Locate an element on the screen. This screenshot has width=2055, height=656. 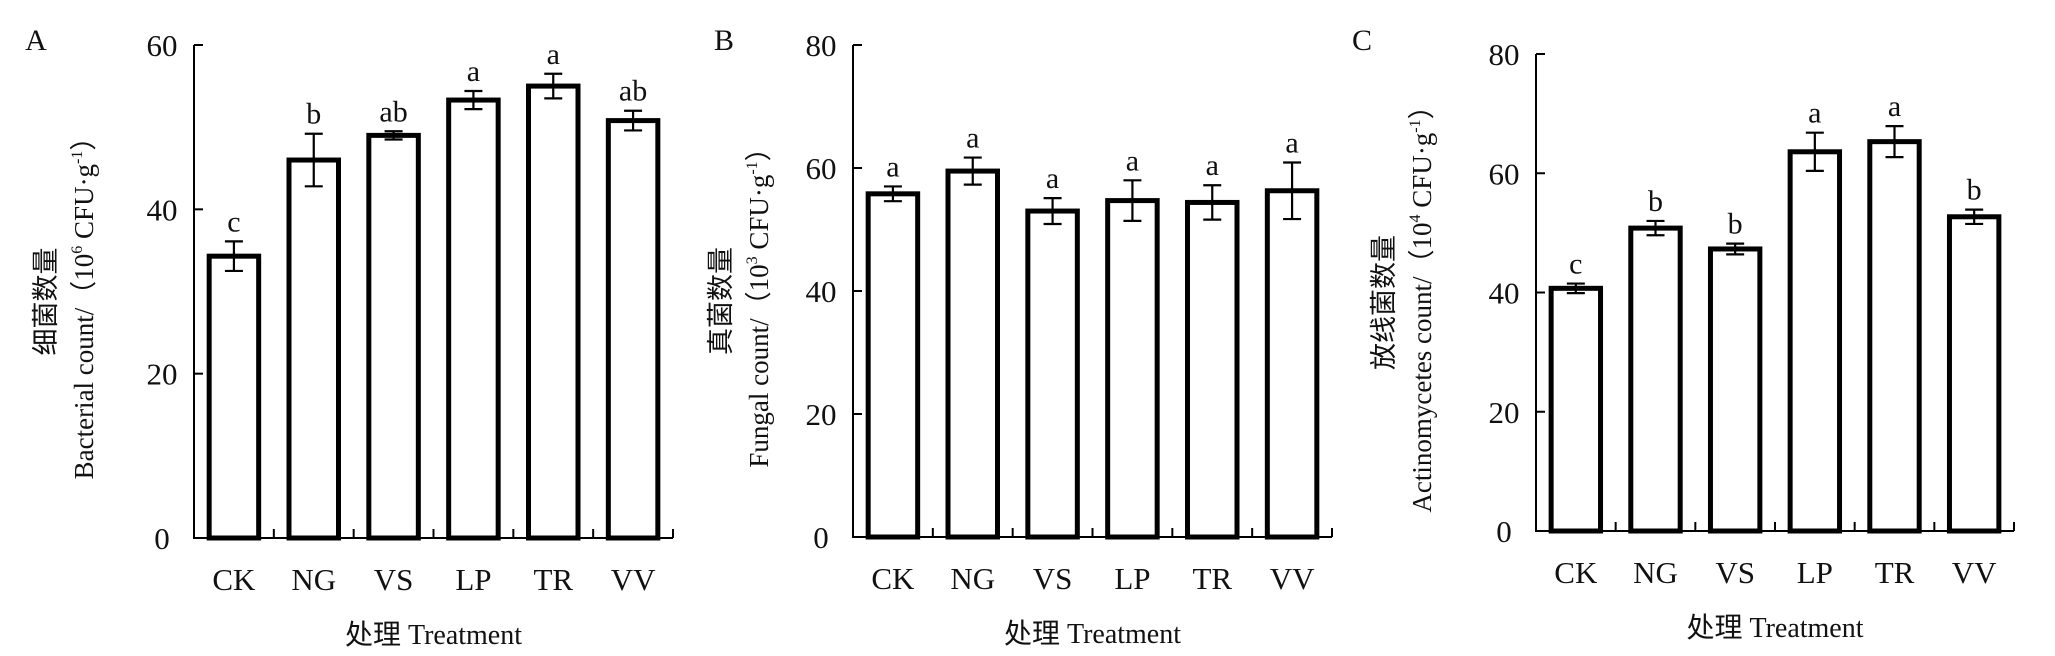
y-axis-title-en: Bacterial count/（106 CFU·g-1） is located at coordinates (84, 302).